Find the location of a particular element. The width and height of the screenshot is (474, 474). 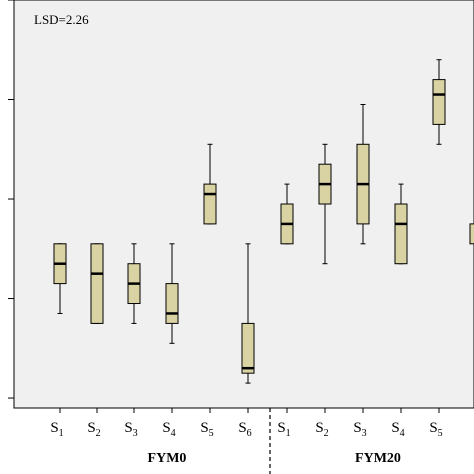

group-label-fym0: FYM0 is located at coordinates (167, 458).